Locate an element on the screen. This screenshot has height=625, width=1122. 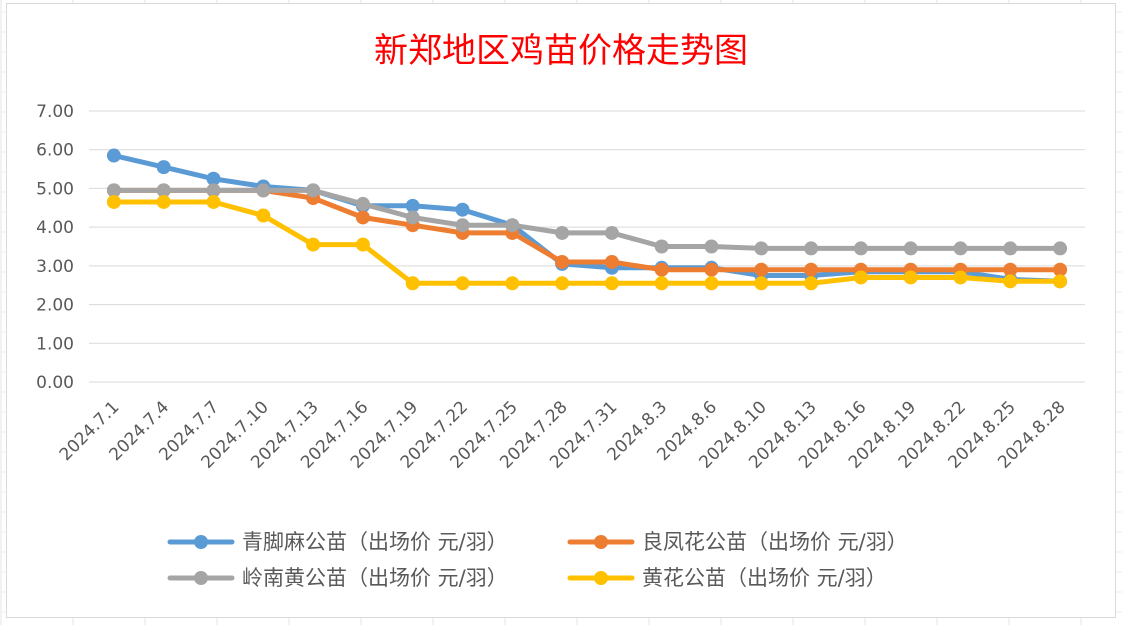
legend-item: 良凤花公苗（出场价 元/羽） is located at coordinates (737, 542).